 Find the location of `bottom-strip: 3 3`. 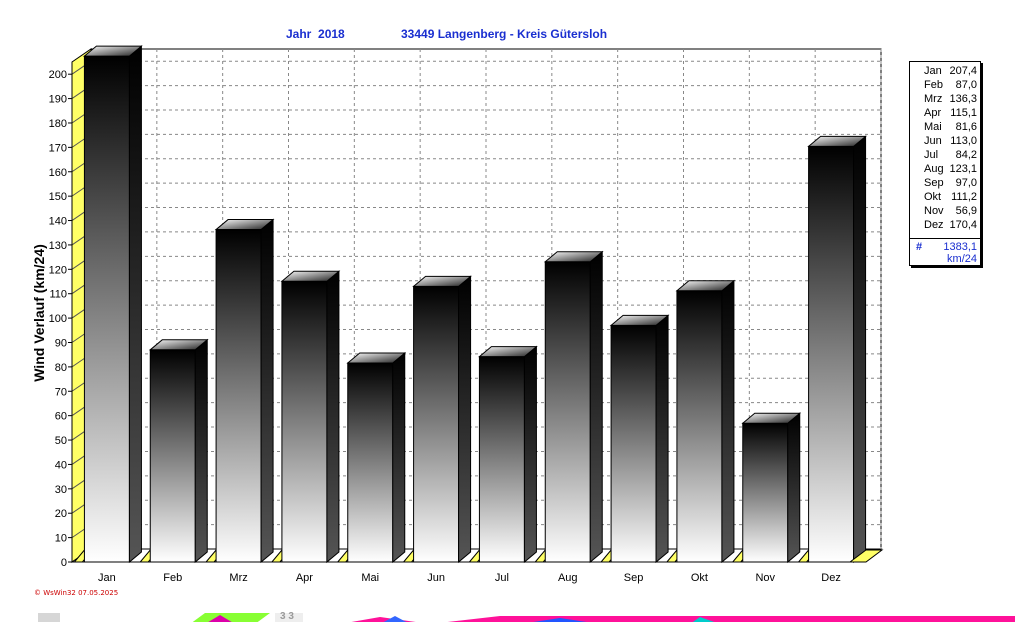

bottom-strip: 3 3 is located at coordinates (507, 616).